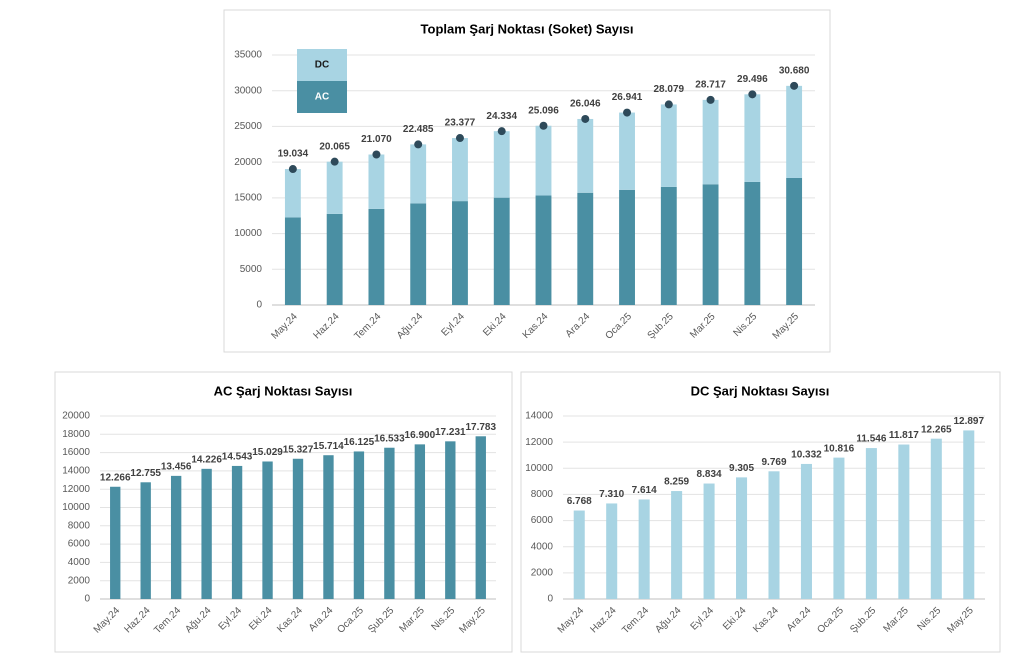  I want to click on total-label: 28.717, so click(710, 85).